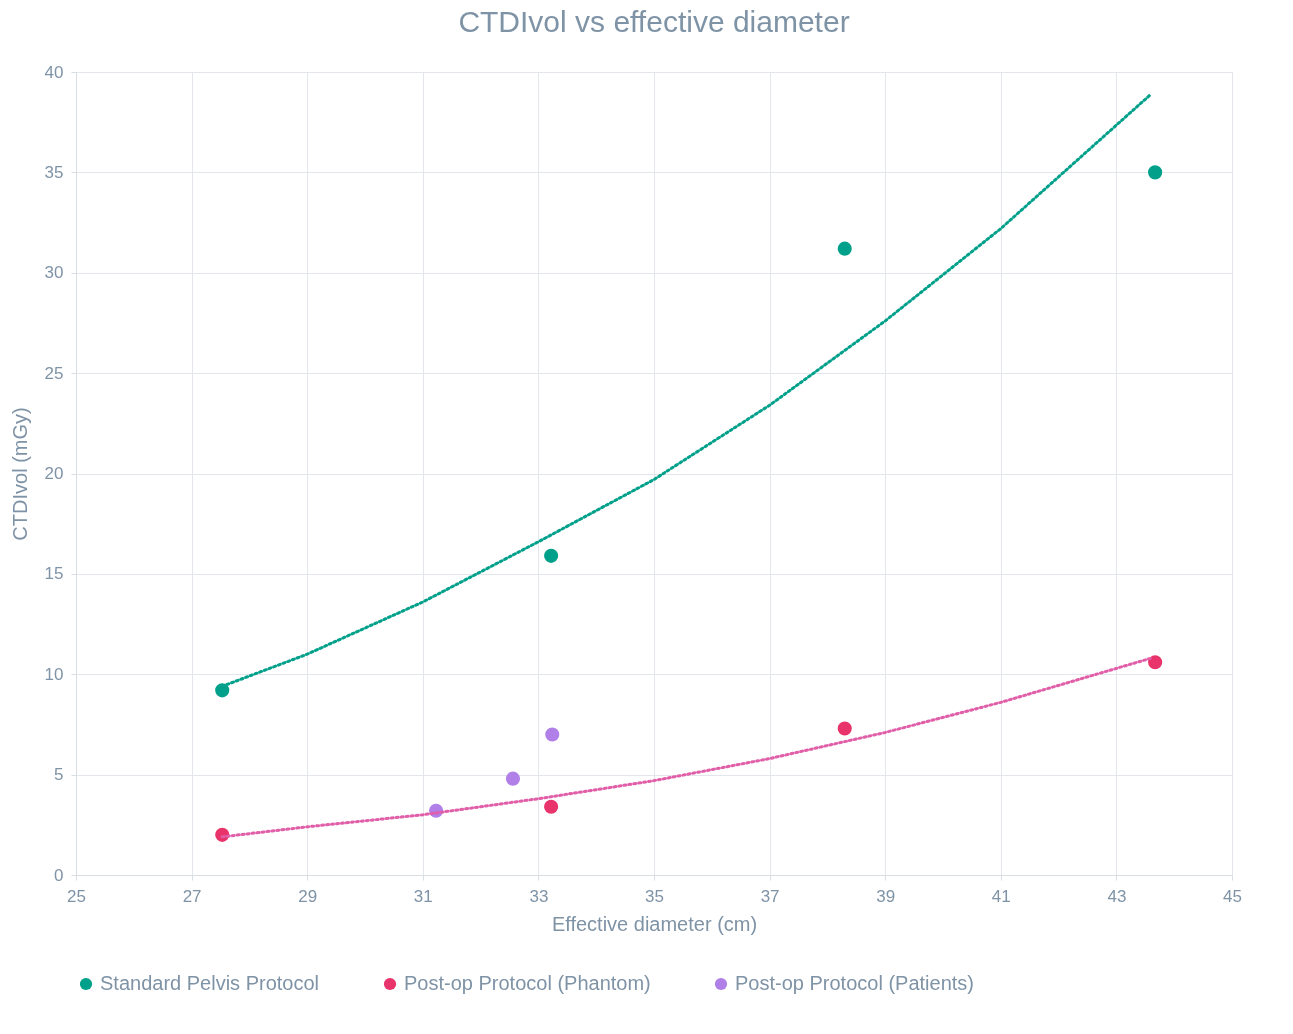 The height and width of the screenshot is (1034, 1293). Describe the element at coordinates (654, 896) in the screenshot. I see `x-tick-label: 35` at that location.